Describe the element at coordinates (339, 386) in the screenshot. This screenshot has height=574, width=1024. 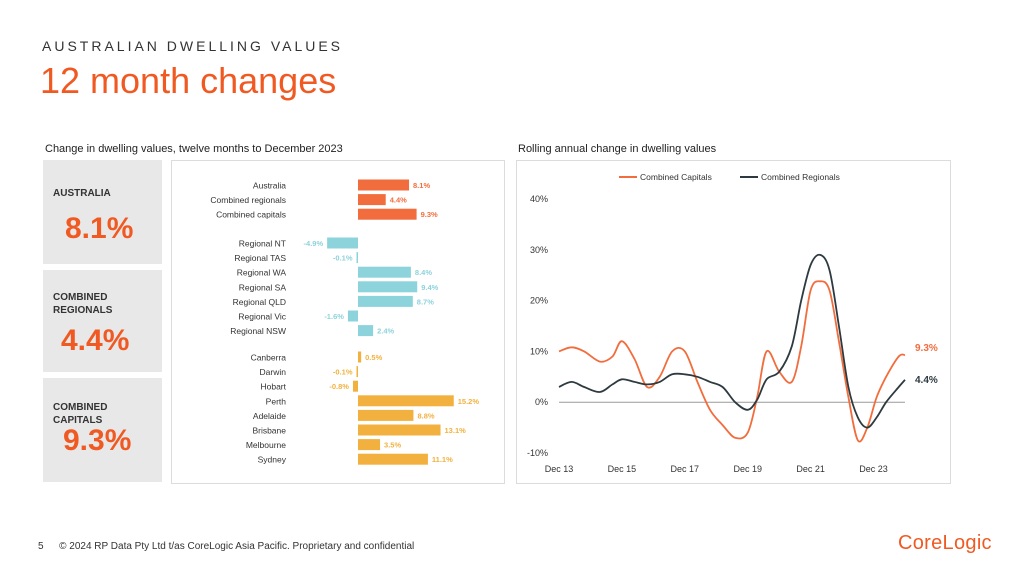
I see `bar-value-label-hobart: -0.8%` at that location.